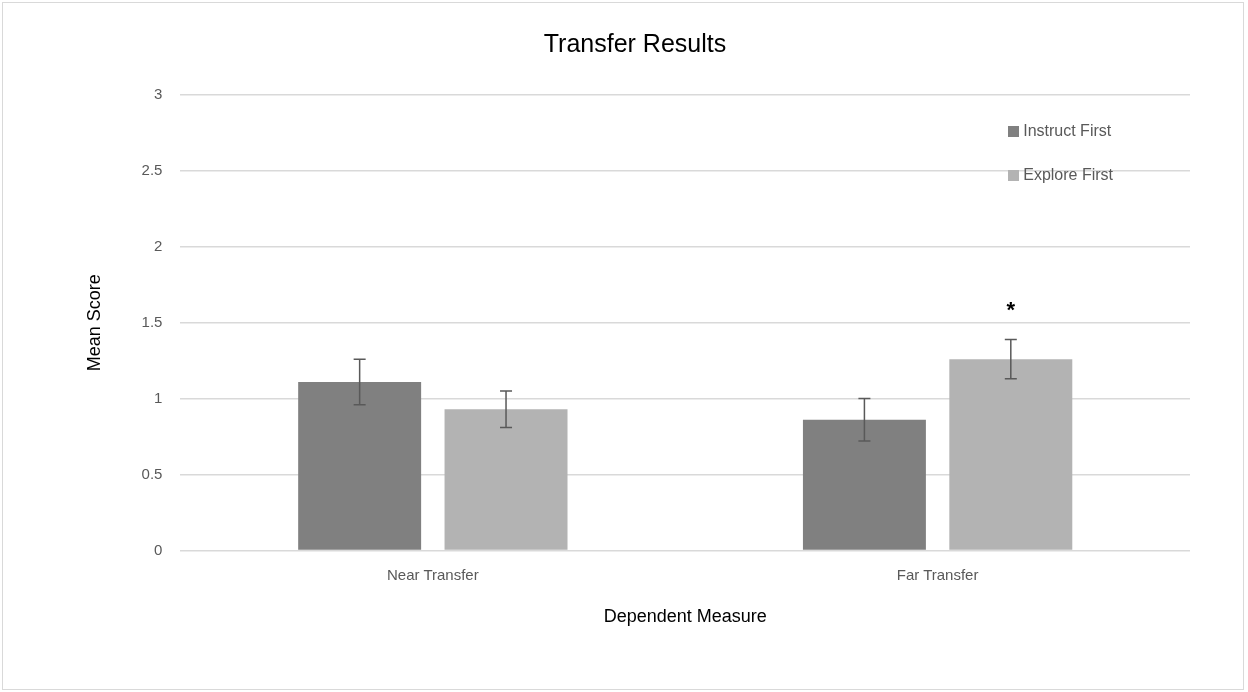 The image size is (1248, 692). I want to click on legend-label: Instruct First, so click(1067, 131).